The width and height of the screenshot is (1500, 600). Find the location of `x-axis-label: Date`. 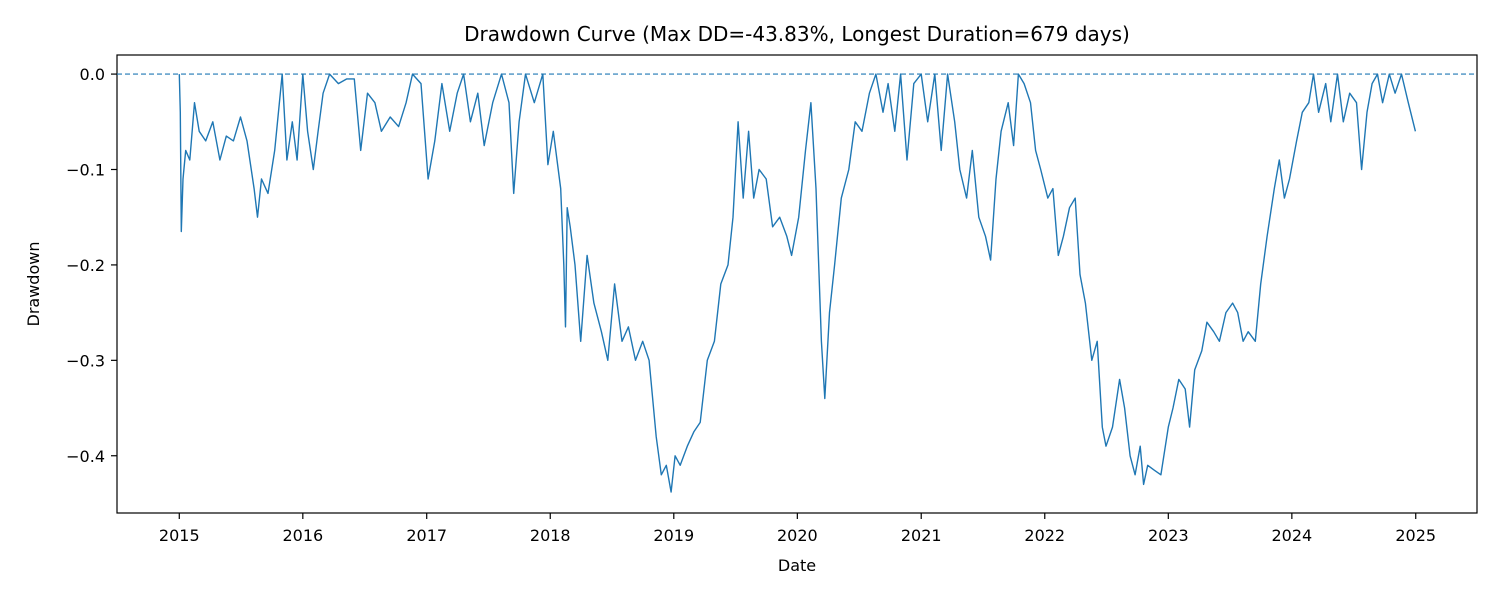

x-axis-label: Date is located at coordinates (797, 565).